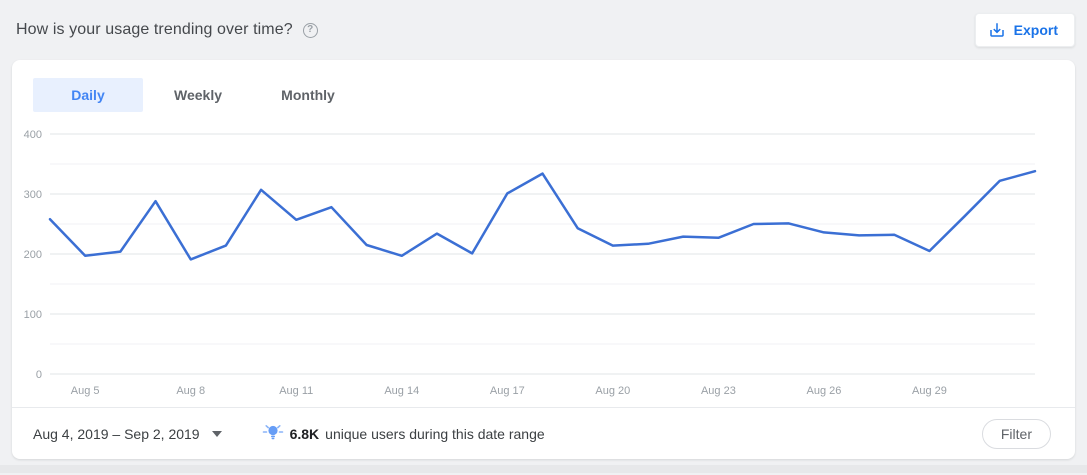 The image size is (1087, 475). I want to click on x-axis-tick-label: Aug 29, so click(929, 391).